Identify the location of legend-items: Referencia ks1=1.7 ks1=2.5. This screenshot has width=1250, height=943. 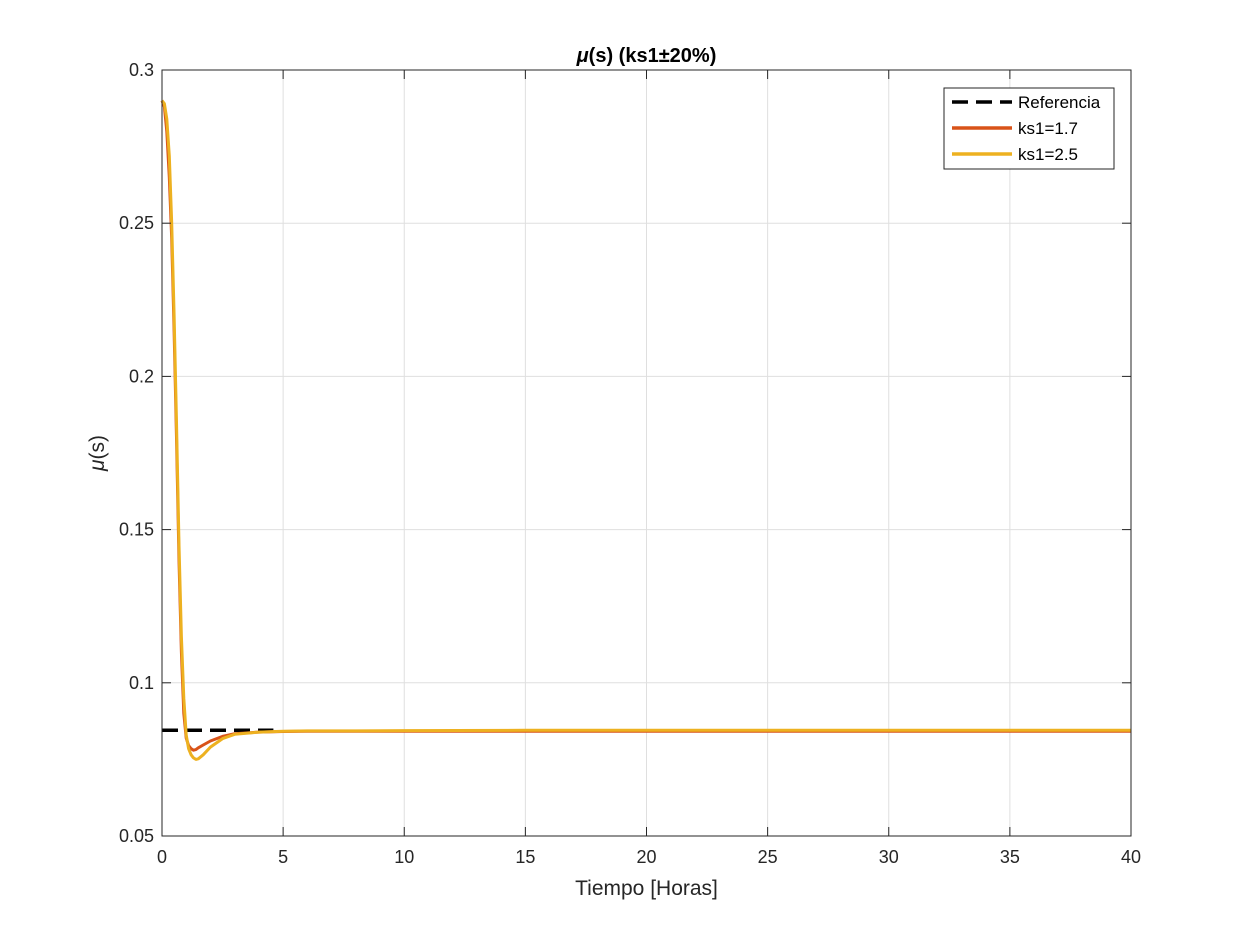
(1026, 128).